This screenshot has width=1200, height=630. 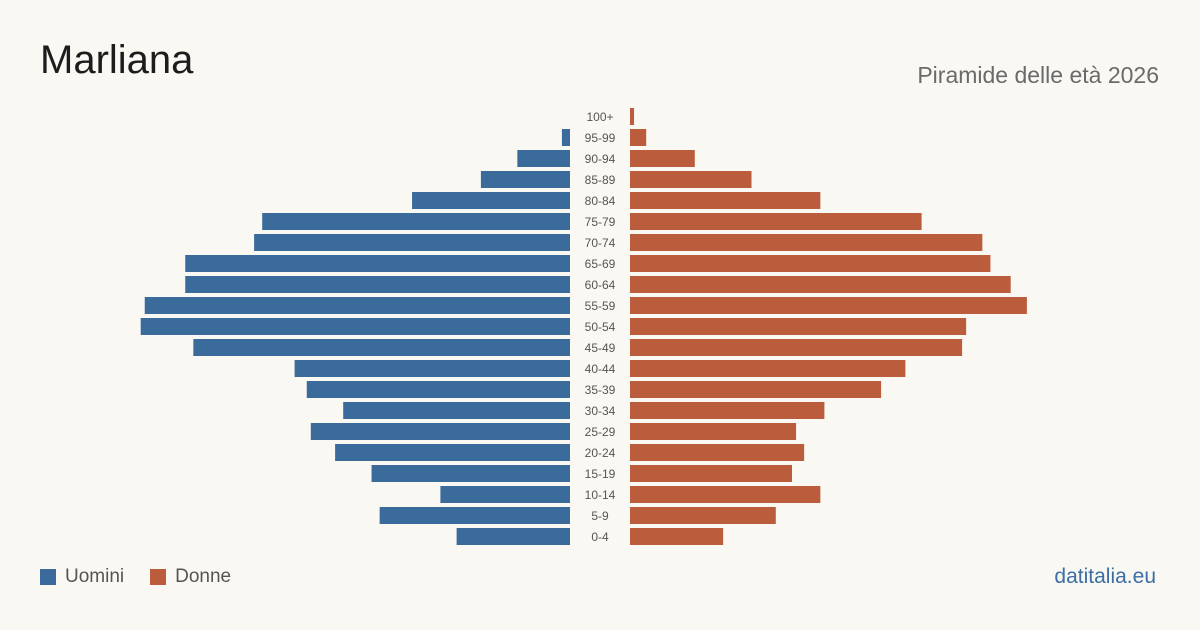 I want to click on age-label-0-4: 0-4, so click(x=600, y=537).